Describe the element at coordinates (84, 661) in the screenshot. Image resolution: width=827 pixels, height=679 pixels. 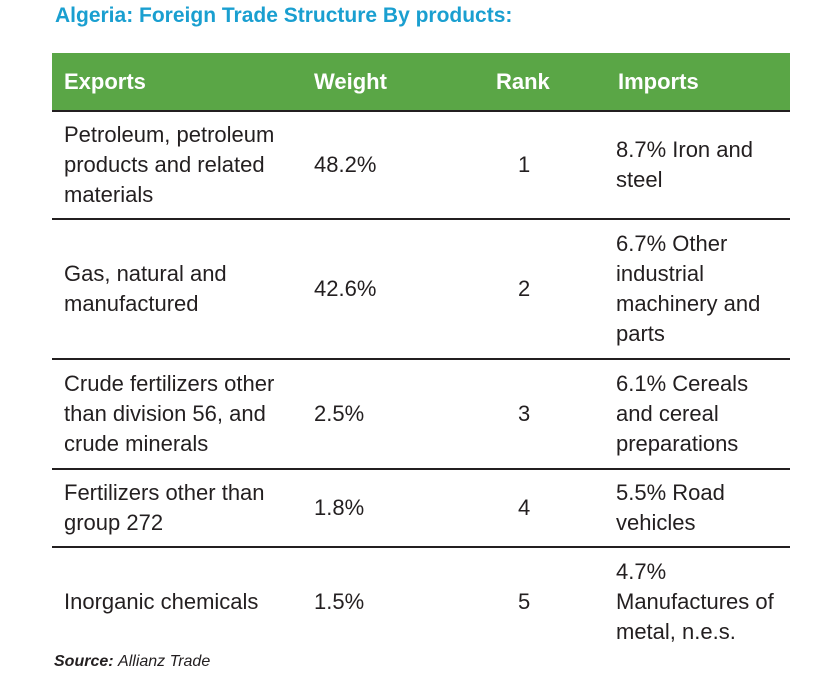
I see `source-label: Source:` at that location.